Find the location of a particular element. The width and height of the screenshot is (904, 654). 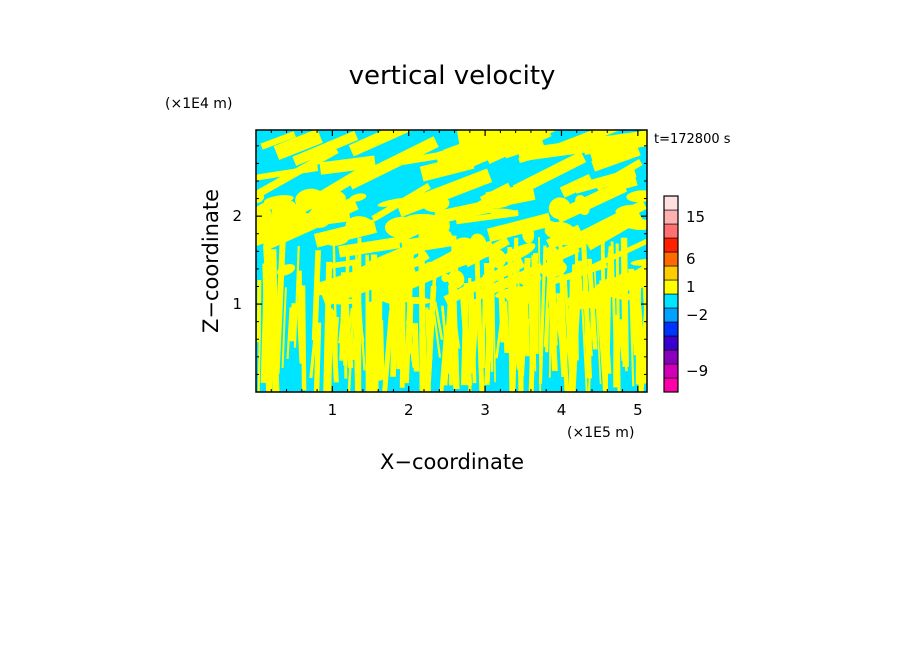

colorbar-label: −2 is located at coordinates (697, 315).